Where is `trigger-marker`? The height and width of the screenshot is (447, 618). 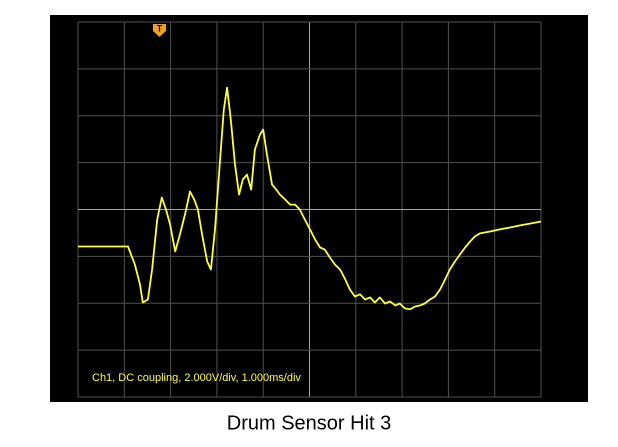
trigger-marker is located at coordinates (159, 30).